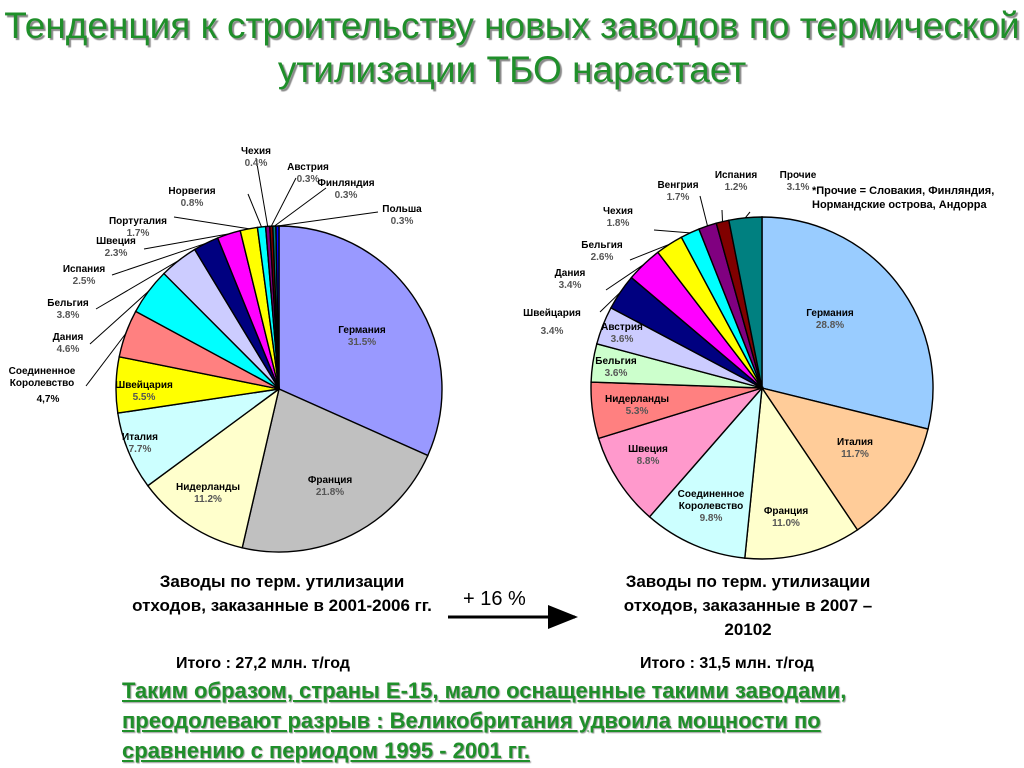  What do you see at coordinates (798, 175) in the screenshot?
I see `slice-label: Прочие` at bounding box center [798, 175].